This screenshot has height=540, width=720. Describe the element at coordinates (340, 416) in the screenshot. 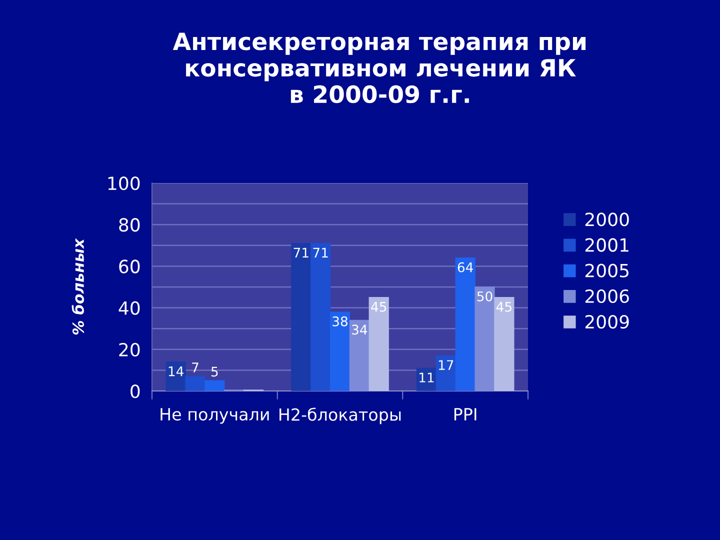

I see `x-tick-label: H2-блокаторы` at that location.